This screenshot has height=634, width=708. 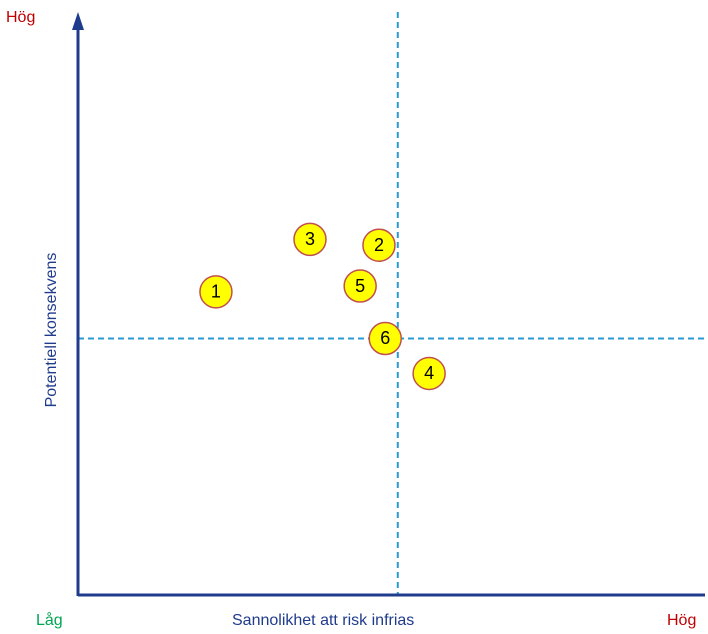 I want to click on risk-point-label-6: 6, so click(x=385, y=338).